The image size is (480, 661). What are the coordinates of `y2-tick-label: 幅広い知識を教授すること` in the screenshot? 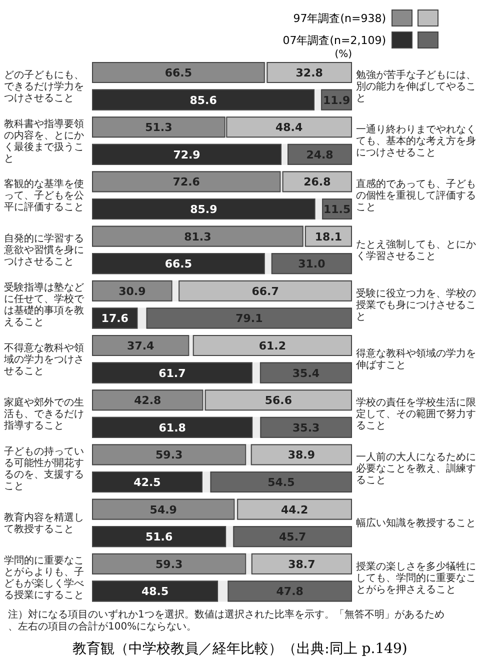 It's located at (416, 523).